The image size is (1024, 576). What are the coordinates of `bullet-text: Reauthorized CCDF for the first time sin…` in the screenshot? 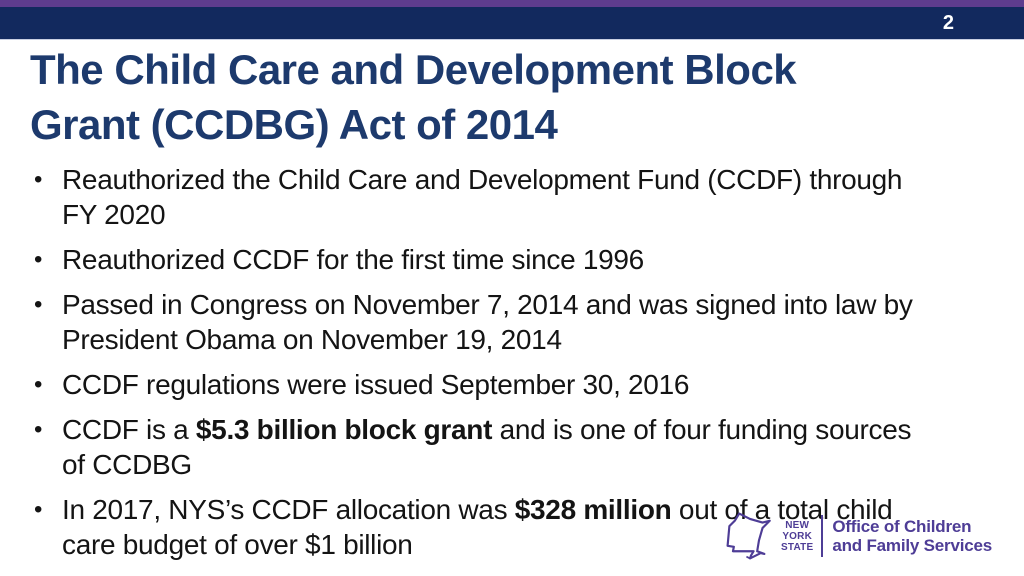 It's located at (531, 259).